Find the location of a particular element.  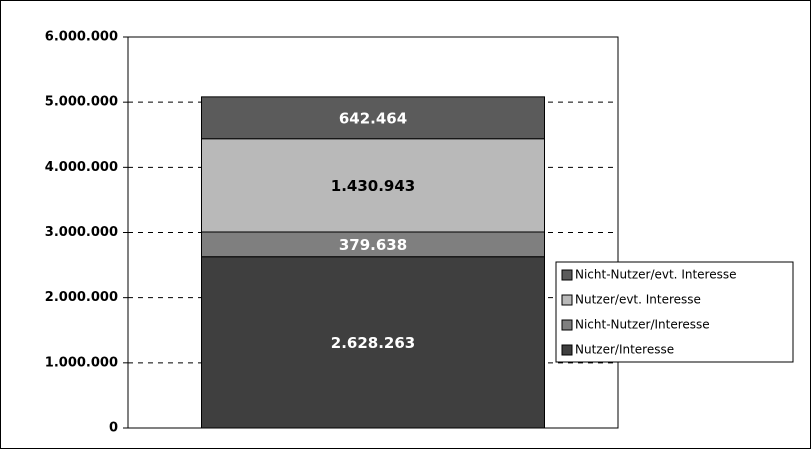

data-label: 2.628.263 is located at coordinates (373, 343).